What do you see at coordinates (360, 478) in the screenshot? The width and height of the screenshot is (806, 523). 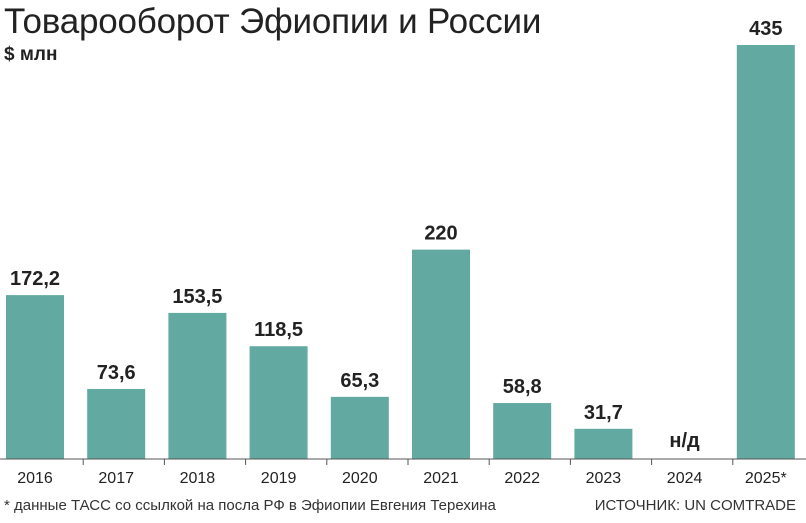 I see `x-tick-label-2020: 2020` at bounding box center [360, 478].